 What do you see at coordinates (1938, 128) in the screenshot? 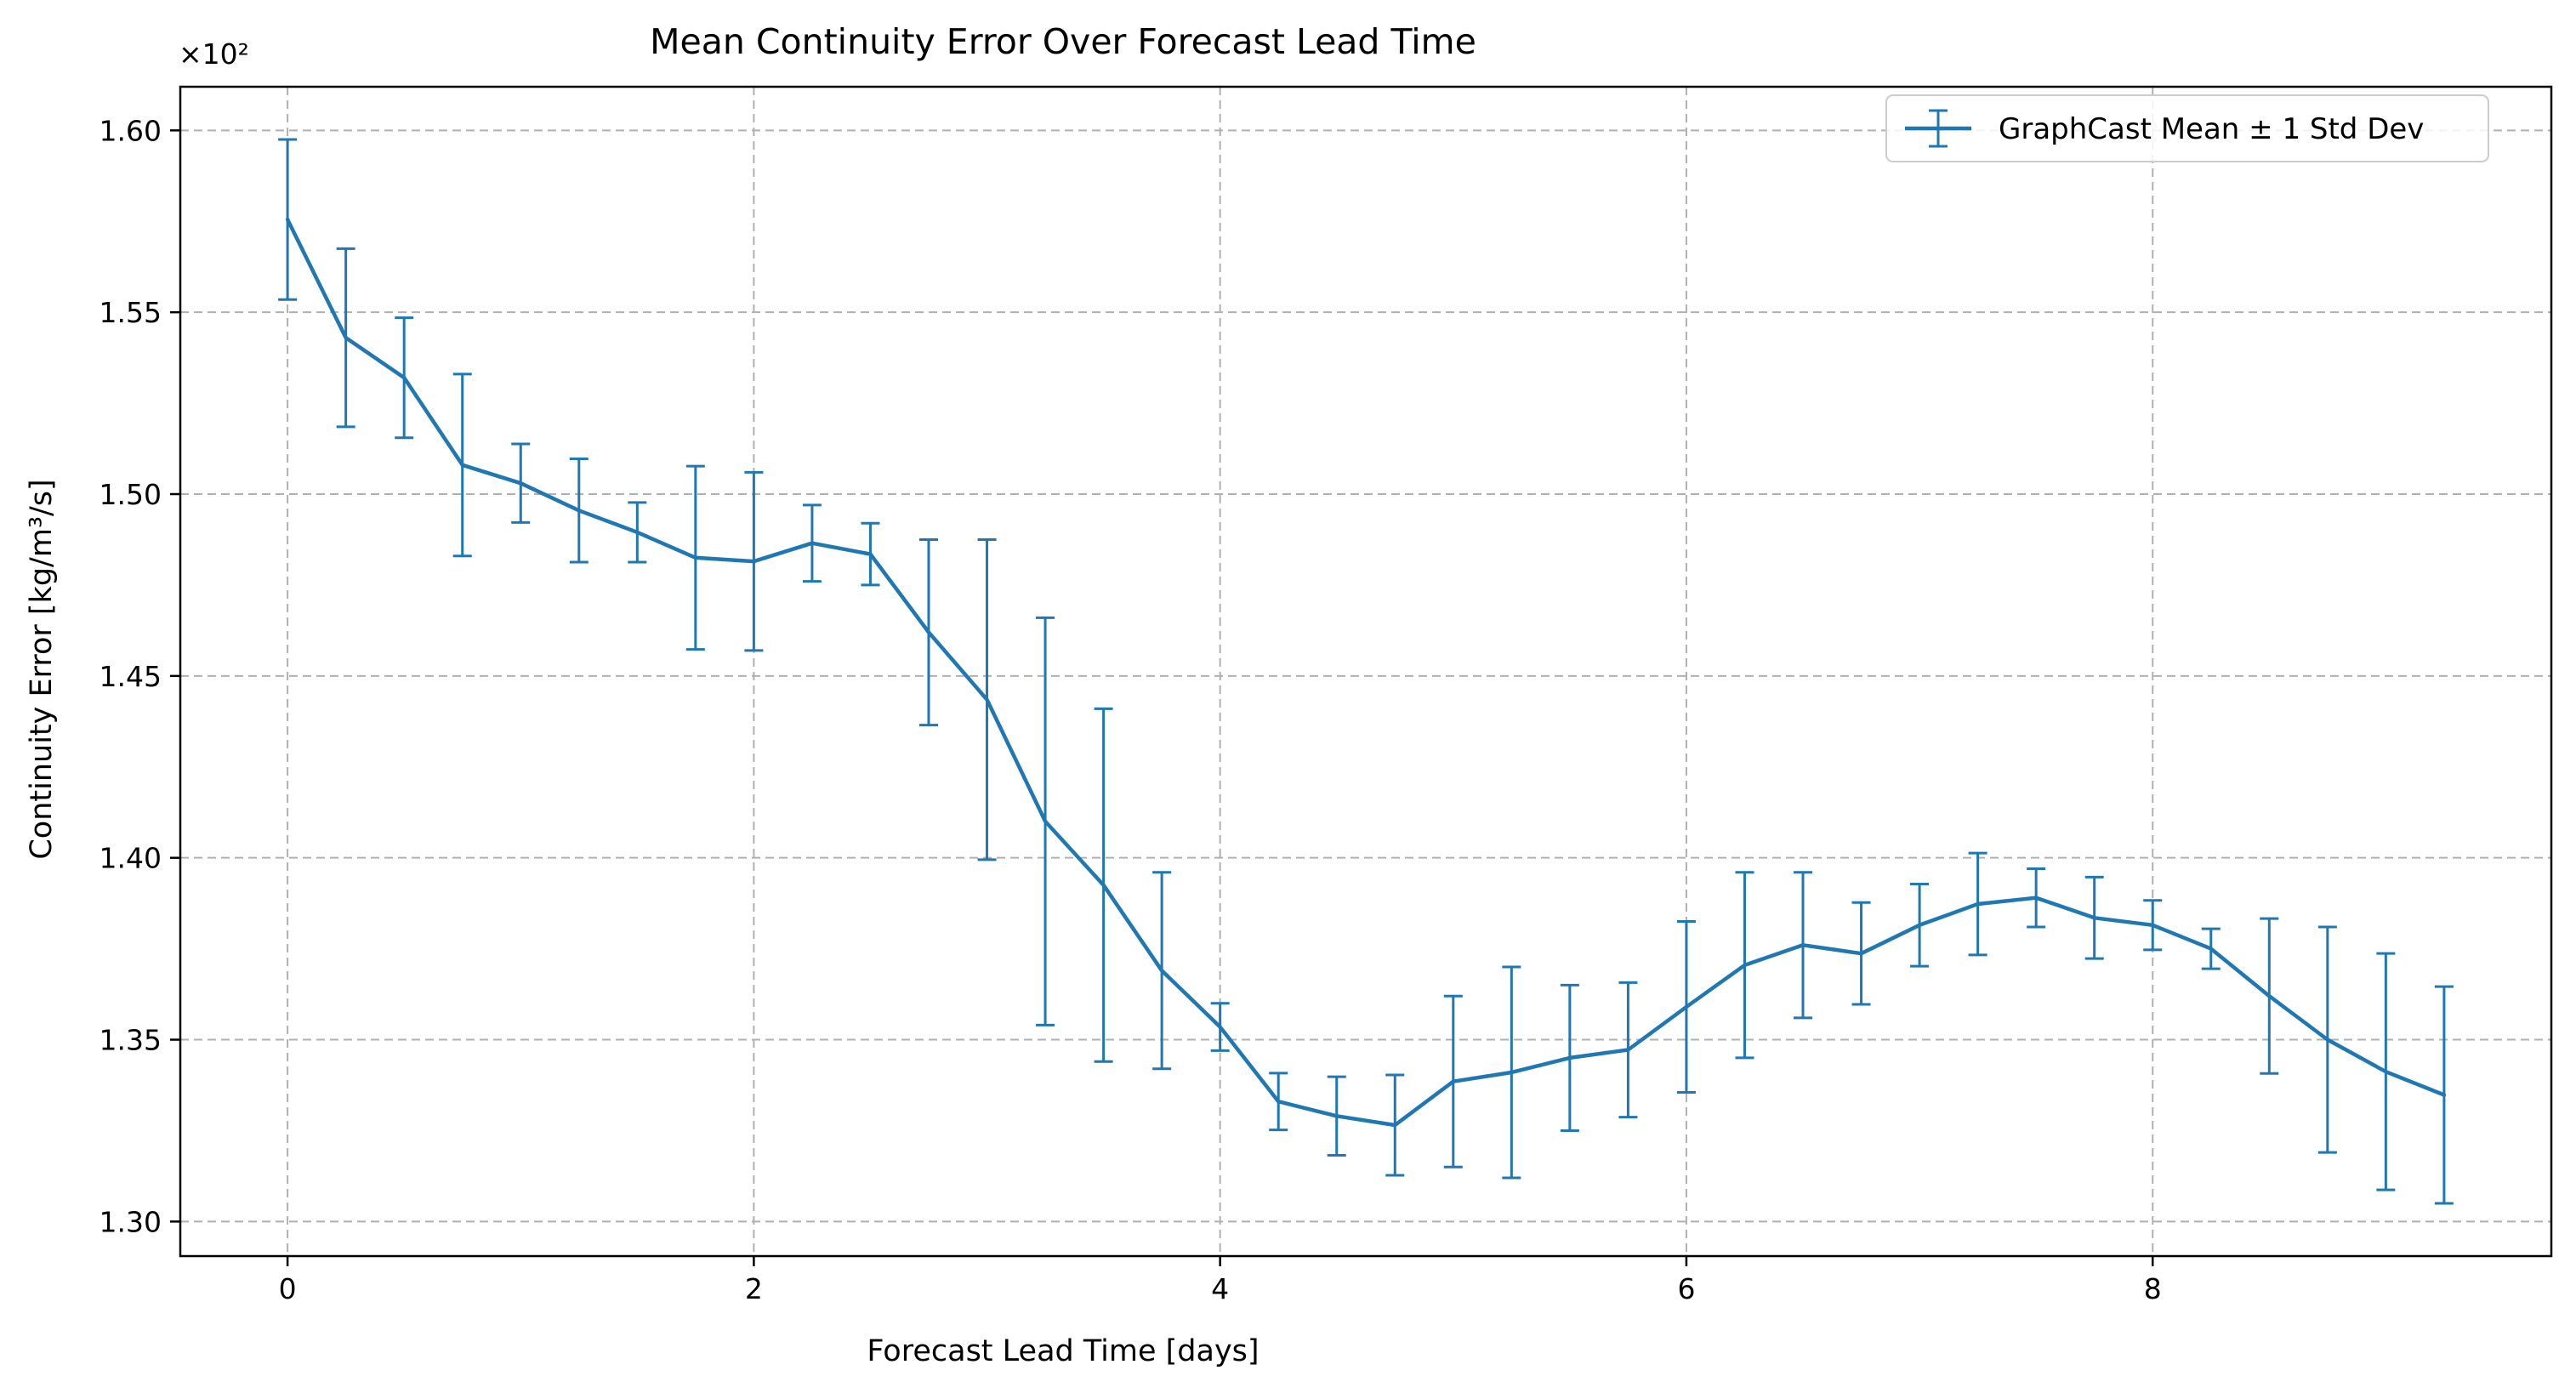
I see `legend-marker` at bounding box center [1938, 128].